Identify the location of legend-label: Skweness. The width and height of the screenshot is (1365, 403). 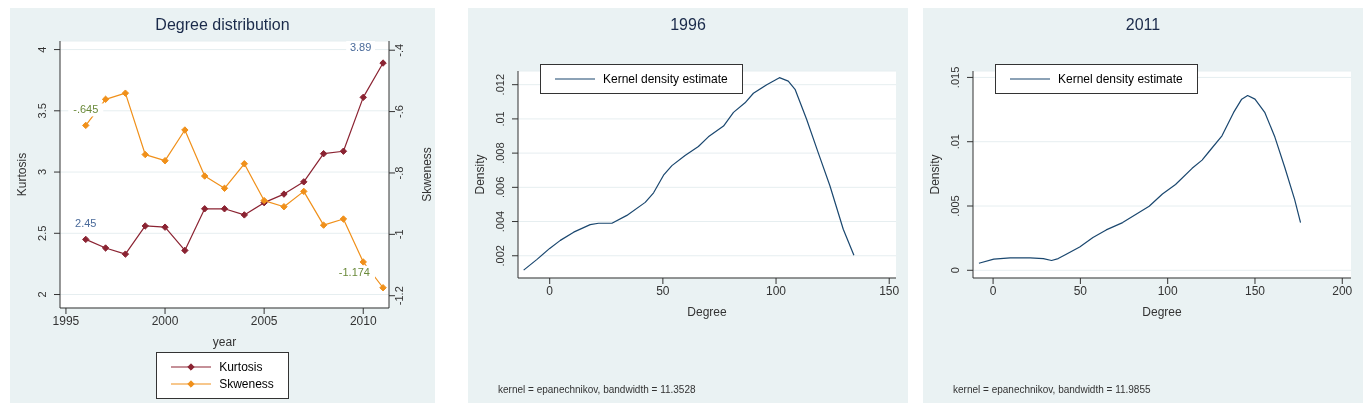
(246, 384).